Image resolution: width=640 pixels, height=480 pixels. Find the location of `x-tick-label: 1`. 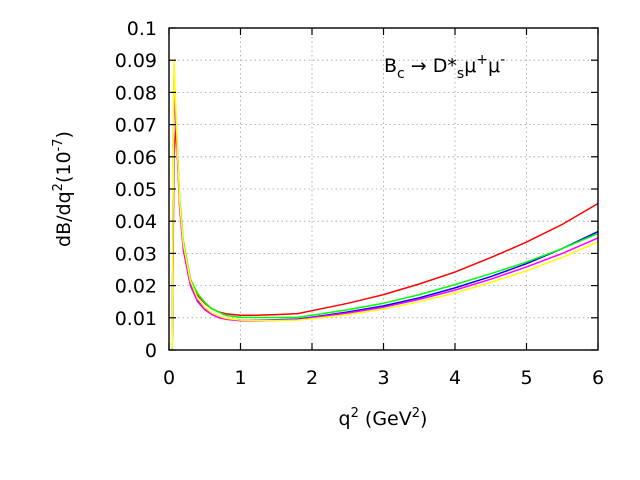

x-tick-label: 1 is located at coordinates (240, 378).